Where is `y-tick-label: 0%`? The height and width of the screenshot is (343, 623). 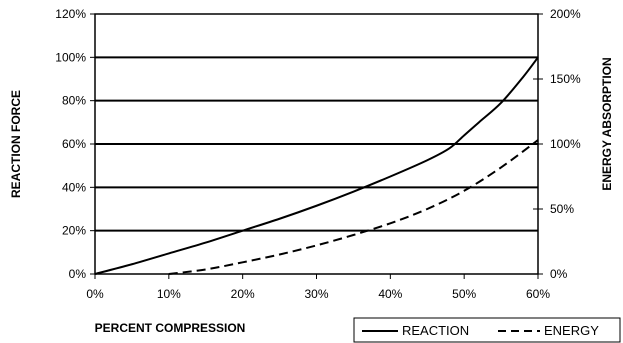 y-tick-label: 0% is located at coordinates (78, 274).